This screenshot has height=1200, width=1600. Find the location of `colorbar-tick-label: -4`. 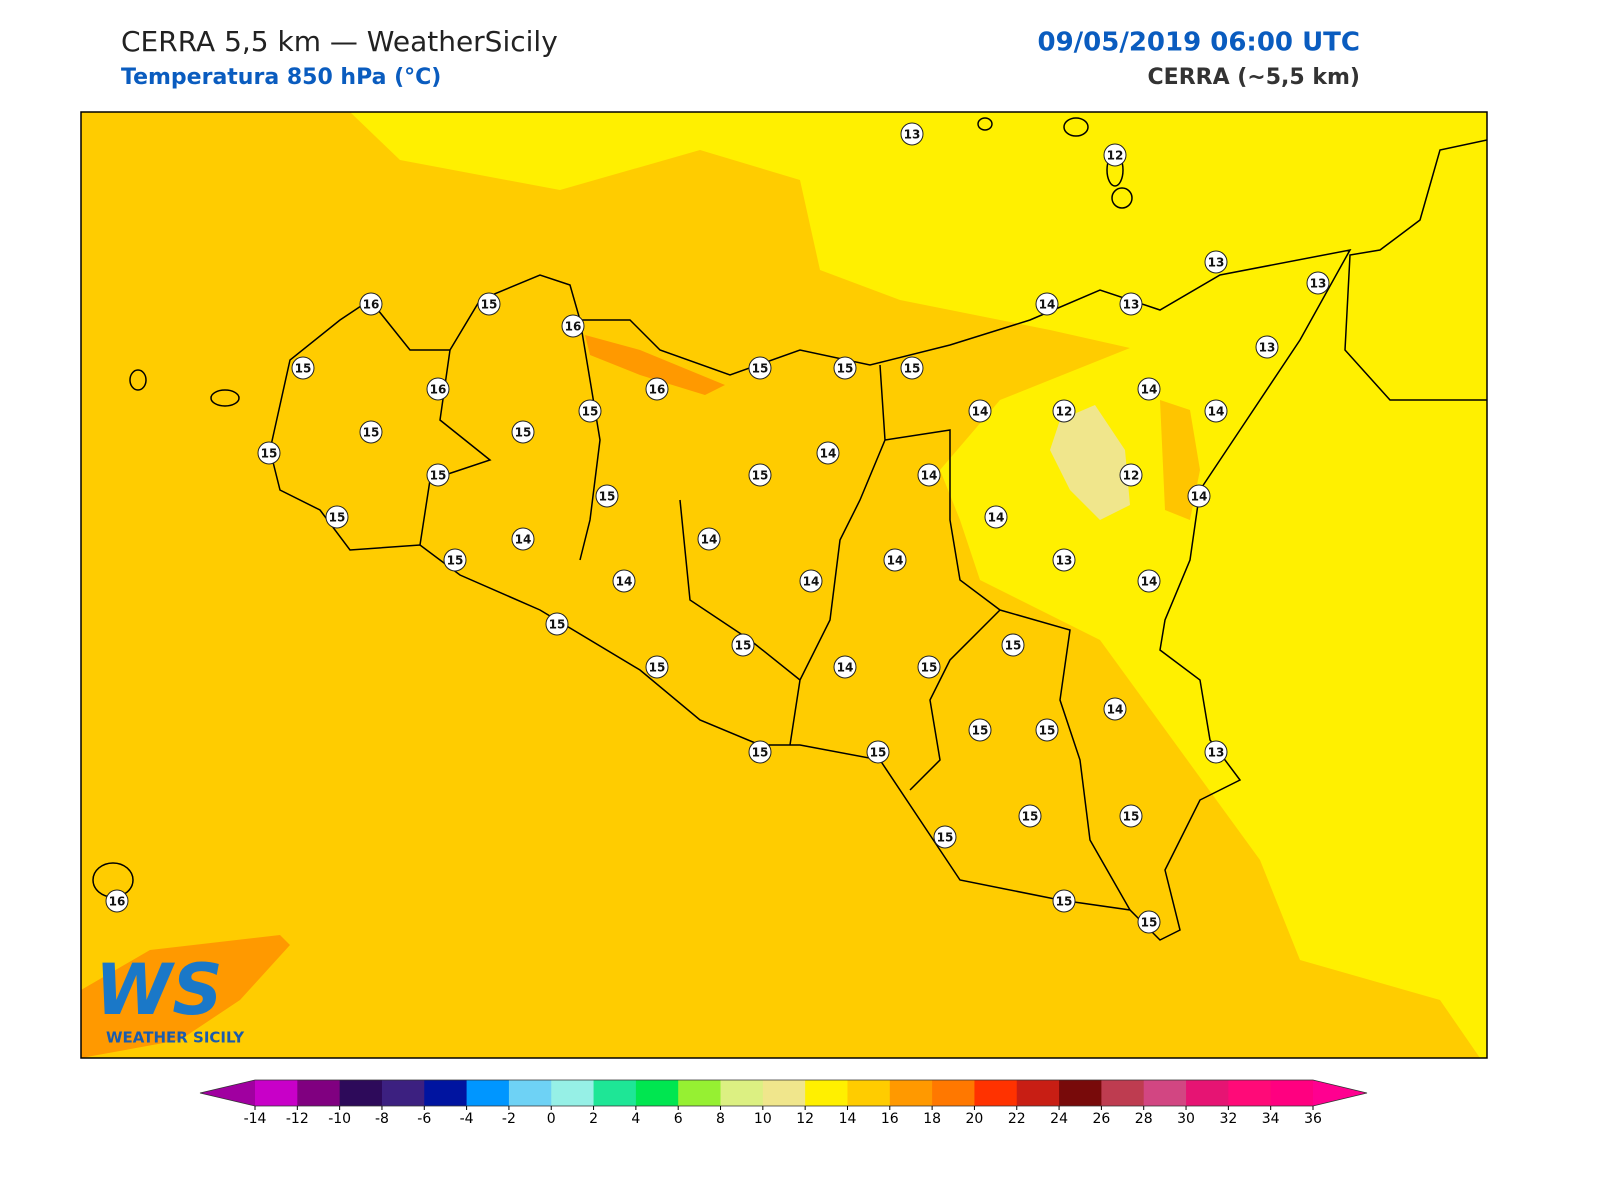

colorbar-tick-label: -4 is located at coordinates (467, 1119).